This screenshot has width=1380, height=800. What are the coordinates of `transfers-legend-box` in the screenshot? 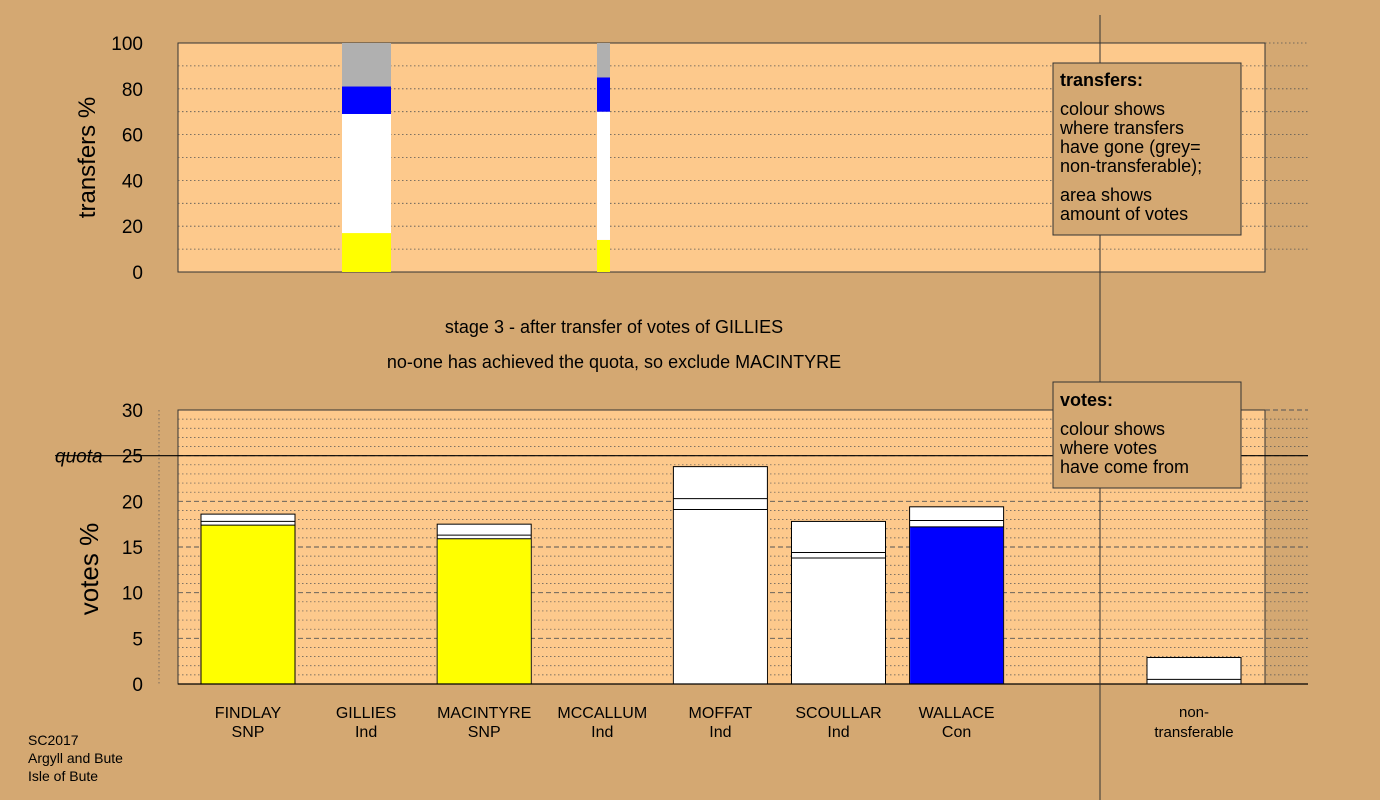 It's located at (1147, 149).